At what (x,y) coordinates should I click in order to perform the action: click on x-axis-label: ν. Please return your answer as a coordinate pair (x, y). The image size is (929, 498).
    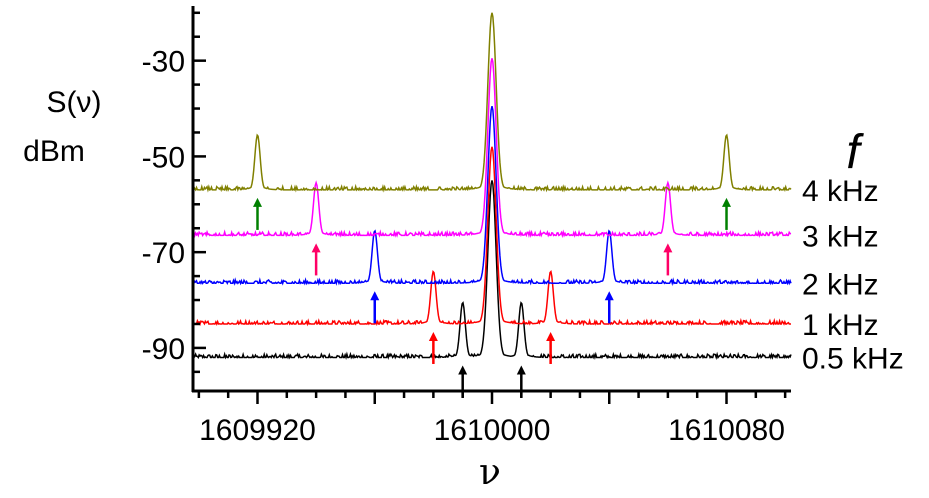
    Looking at the image, I should click on (490, 472).